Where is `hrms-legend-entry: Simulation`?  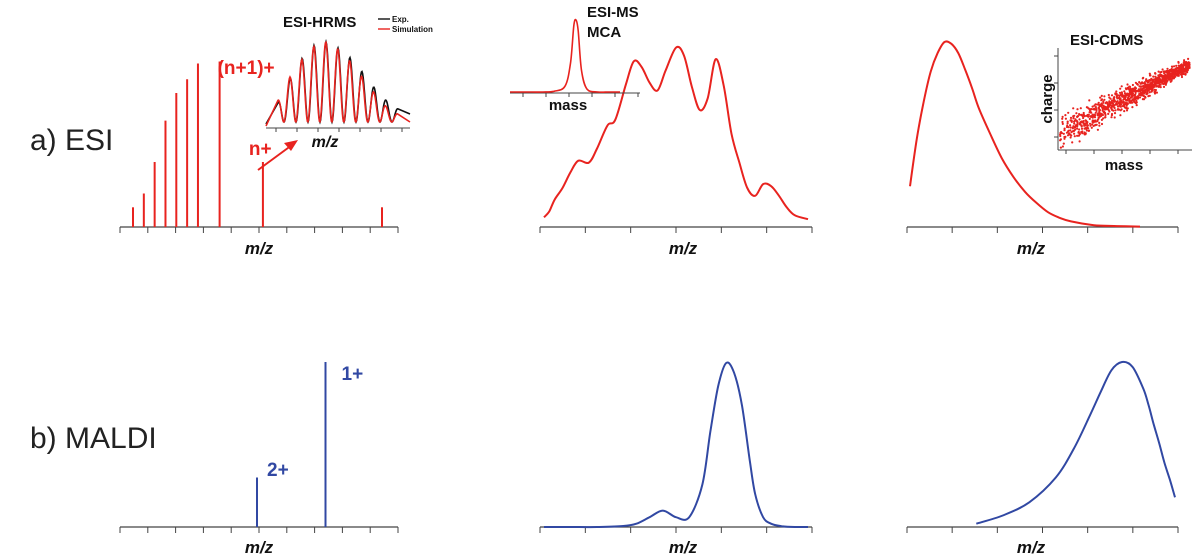 hrms-legend-entry: Simulation is located at coordinates (412, 29).